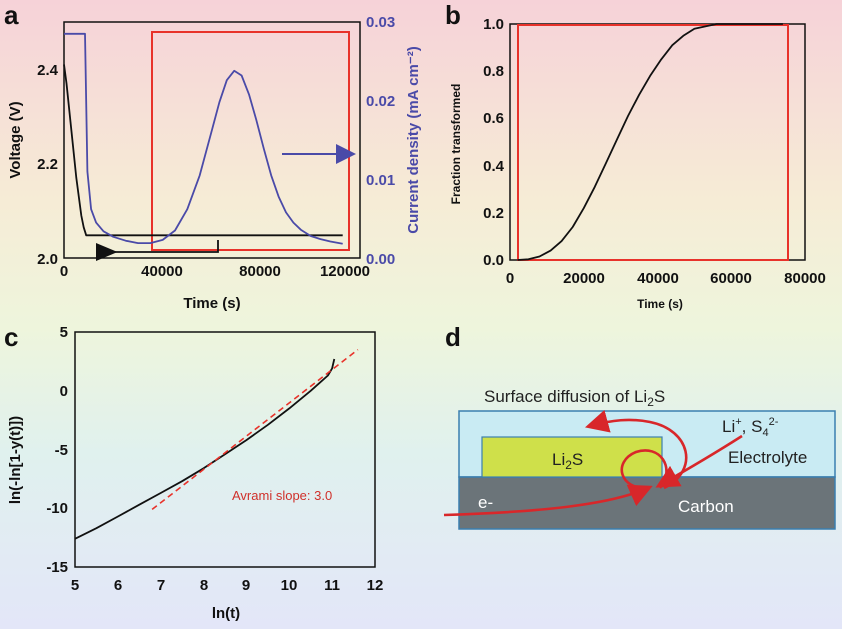 This screenshot has width=842, height=629. Describe the element at coordinates (375, 585) in the screenshot. I see `chart-c-x-tick: 12` at that location.